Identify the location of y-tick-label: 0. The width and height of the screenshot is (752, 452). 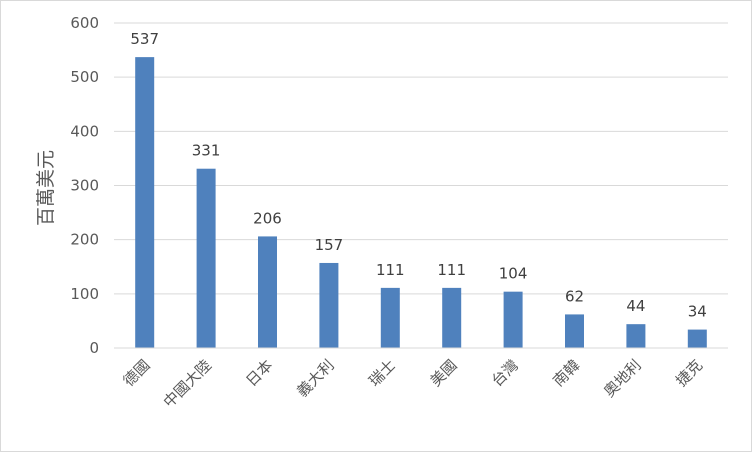
(94, 348).